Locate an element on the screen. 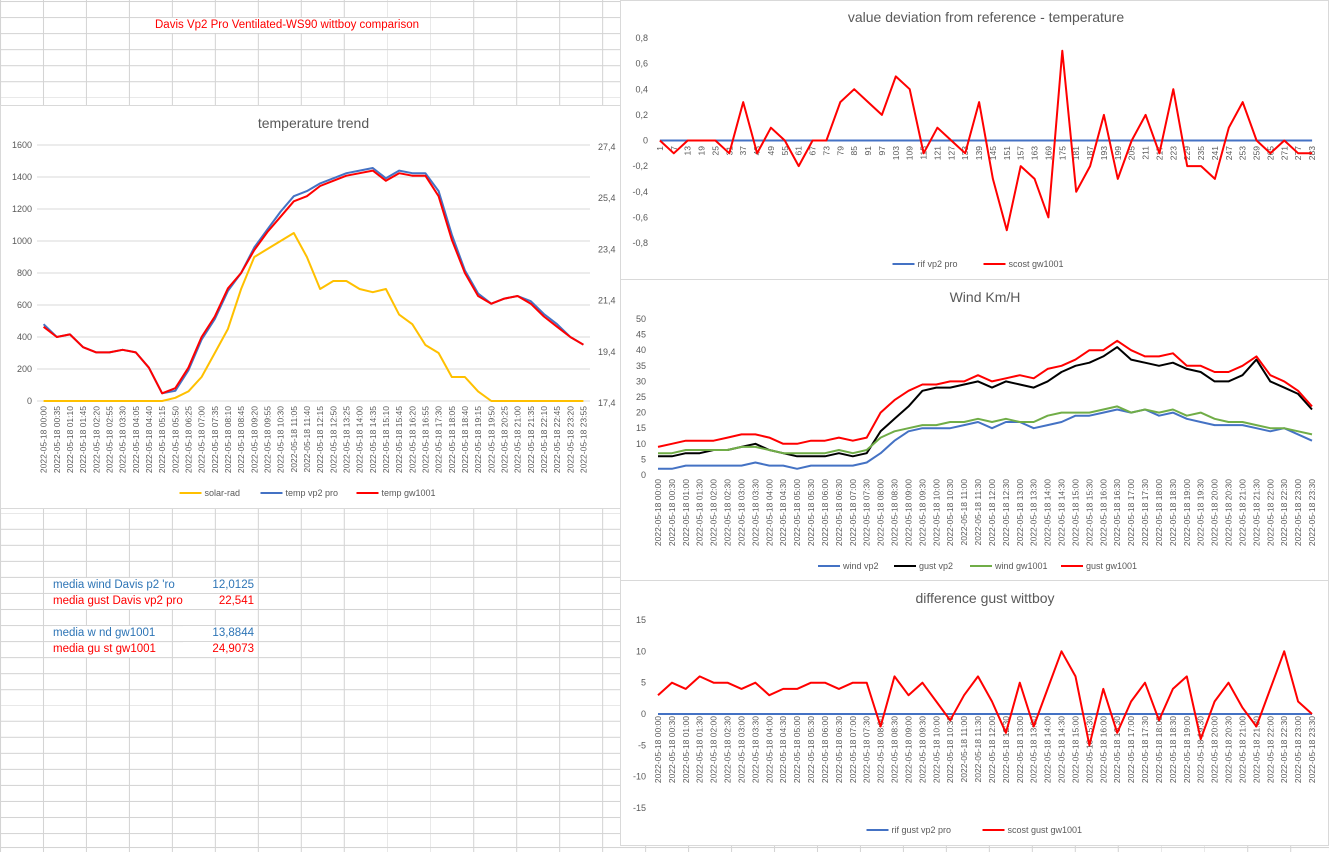 This screenshot has height=852, width=1329. y-tick-label: 15 is located at coordinates (641, 620).